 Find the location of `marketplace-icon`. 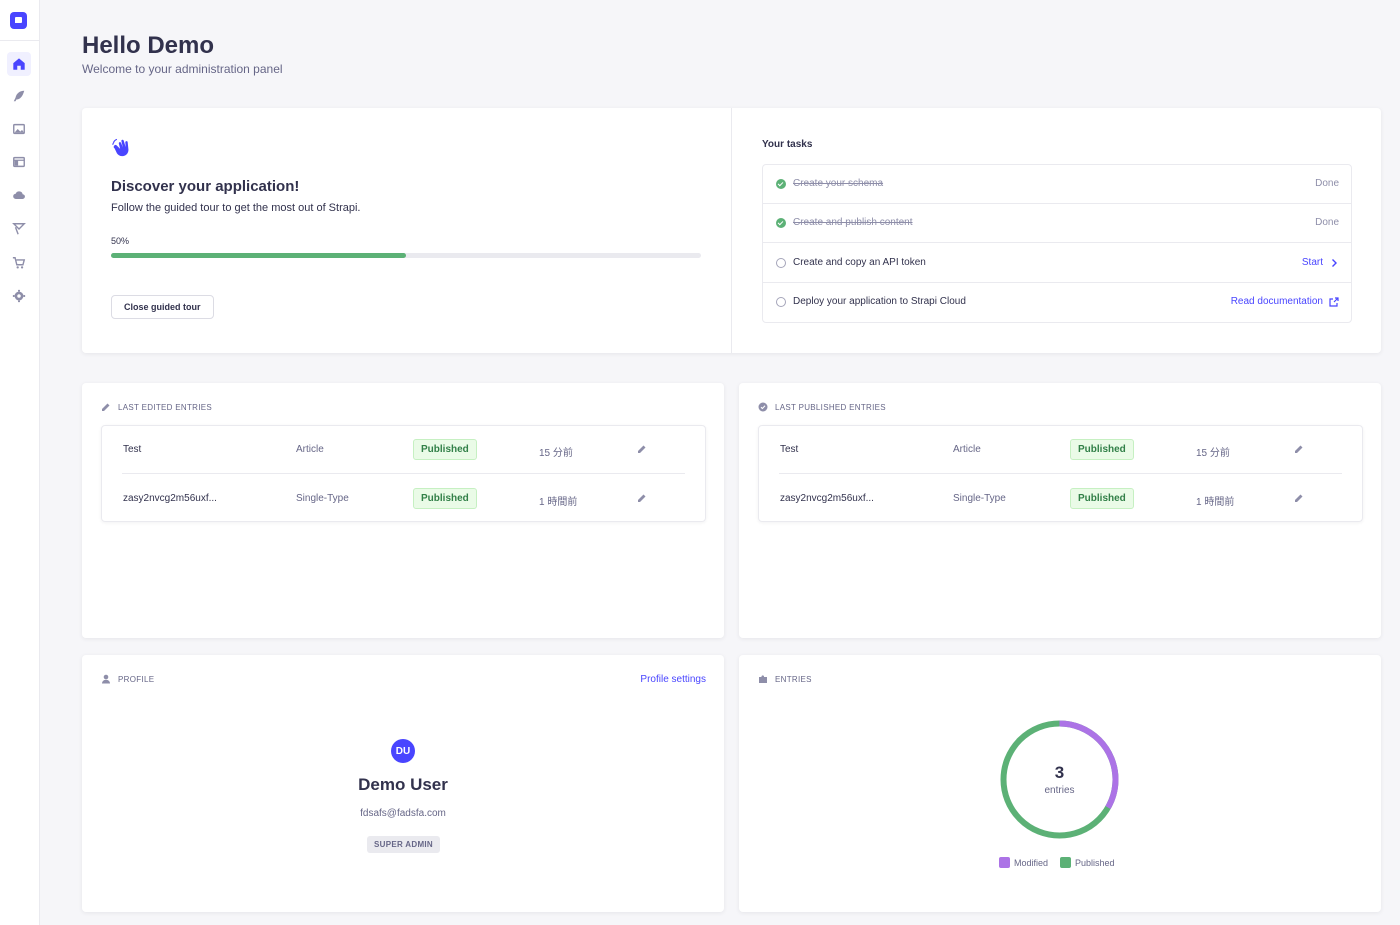

marketplace-icon is located at coordinates (19, 263).